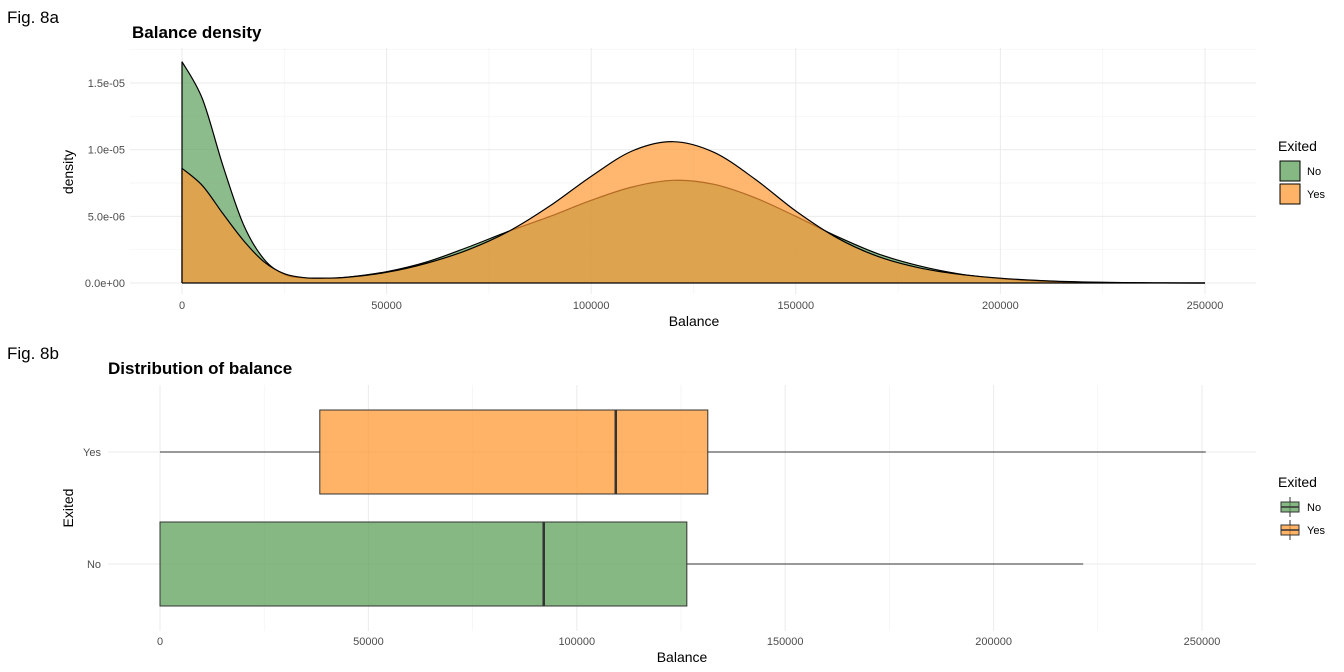  I want to click on density-y-ticks: 0.0e+00 5.0e-06 1.0e-05 1.5e-05, so click(105, 184).